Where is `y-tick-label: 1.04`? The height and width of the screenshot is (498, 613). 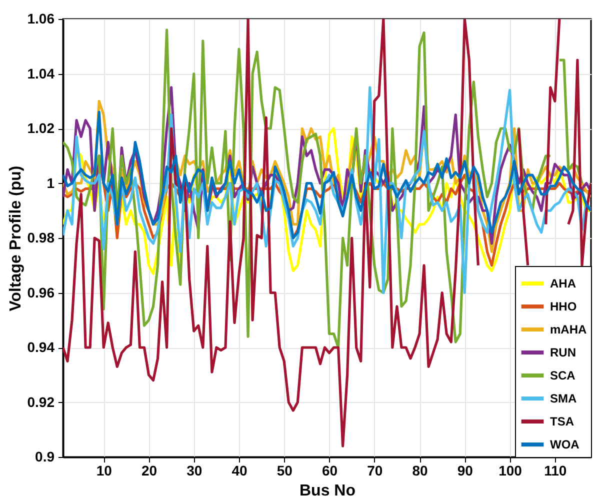 y-tick-label: 1.04 is located at coordinates (41, 73).